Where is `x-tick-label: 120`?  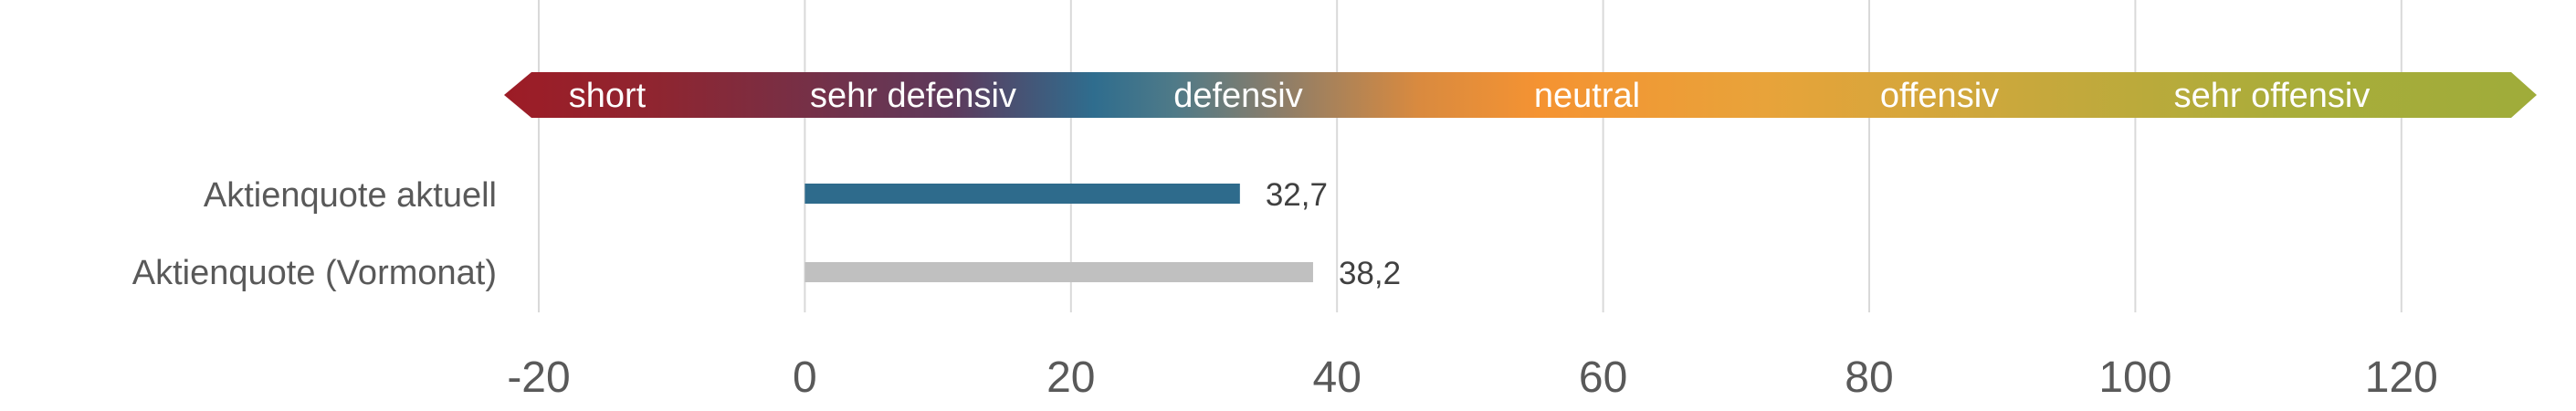
x-tick-label: 120 is located at coordinates (2401, 377).